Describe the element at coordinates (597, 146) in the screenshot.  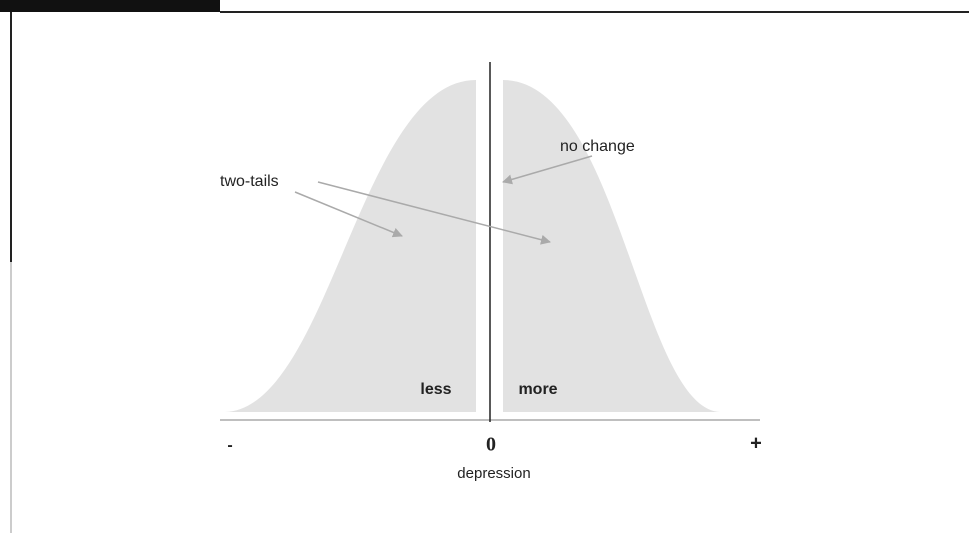
I see `label: no change` at that location.